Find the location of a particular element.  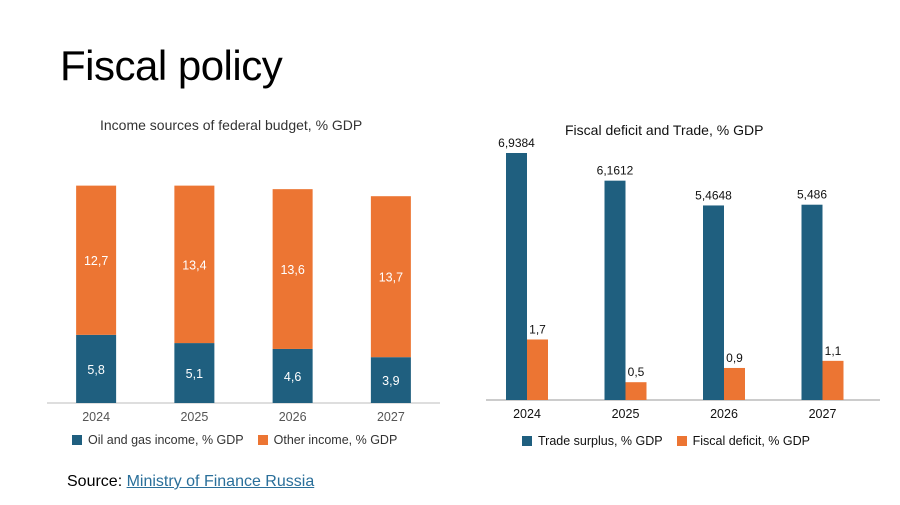

deficit-x-tick-label: 2027 is located at coordinates (823, 414).